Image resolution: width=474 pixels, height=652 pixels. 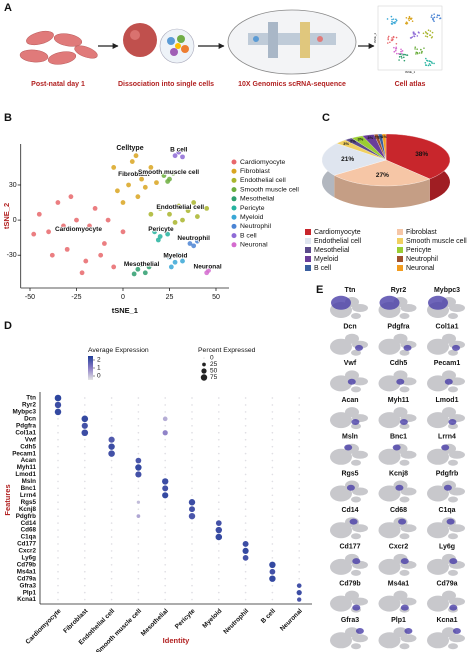 I want to click on x-tick-label: B cell, so click(x=268, y=616).